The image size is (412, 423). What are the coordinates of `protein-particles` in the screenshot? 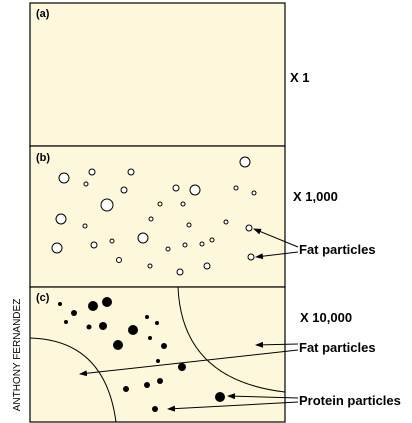 It's located at (141, 354).